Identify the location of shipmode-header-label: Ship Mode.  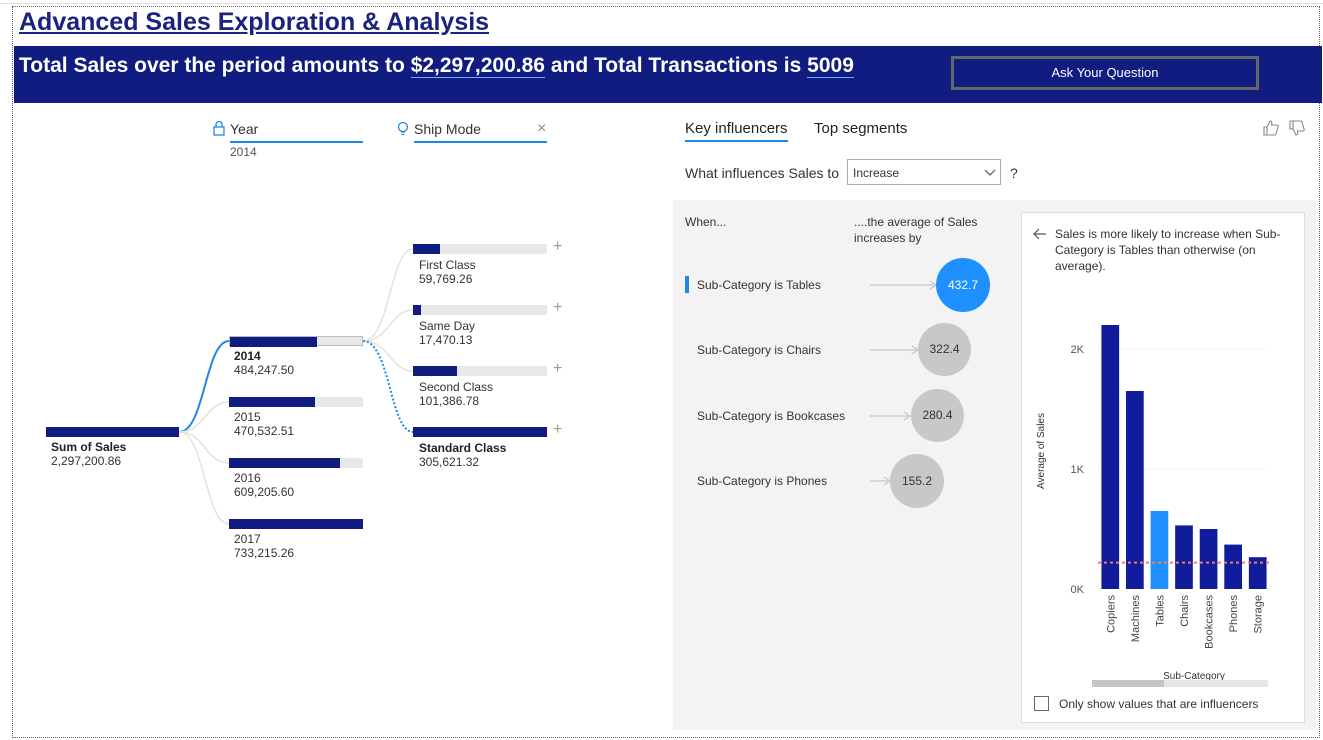
(447, 129).